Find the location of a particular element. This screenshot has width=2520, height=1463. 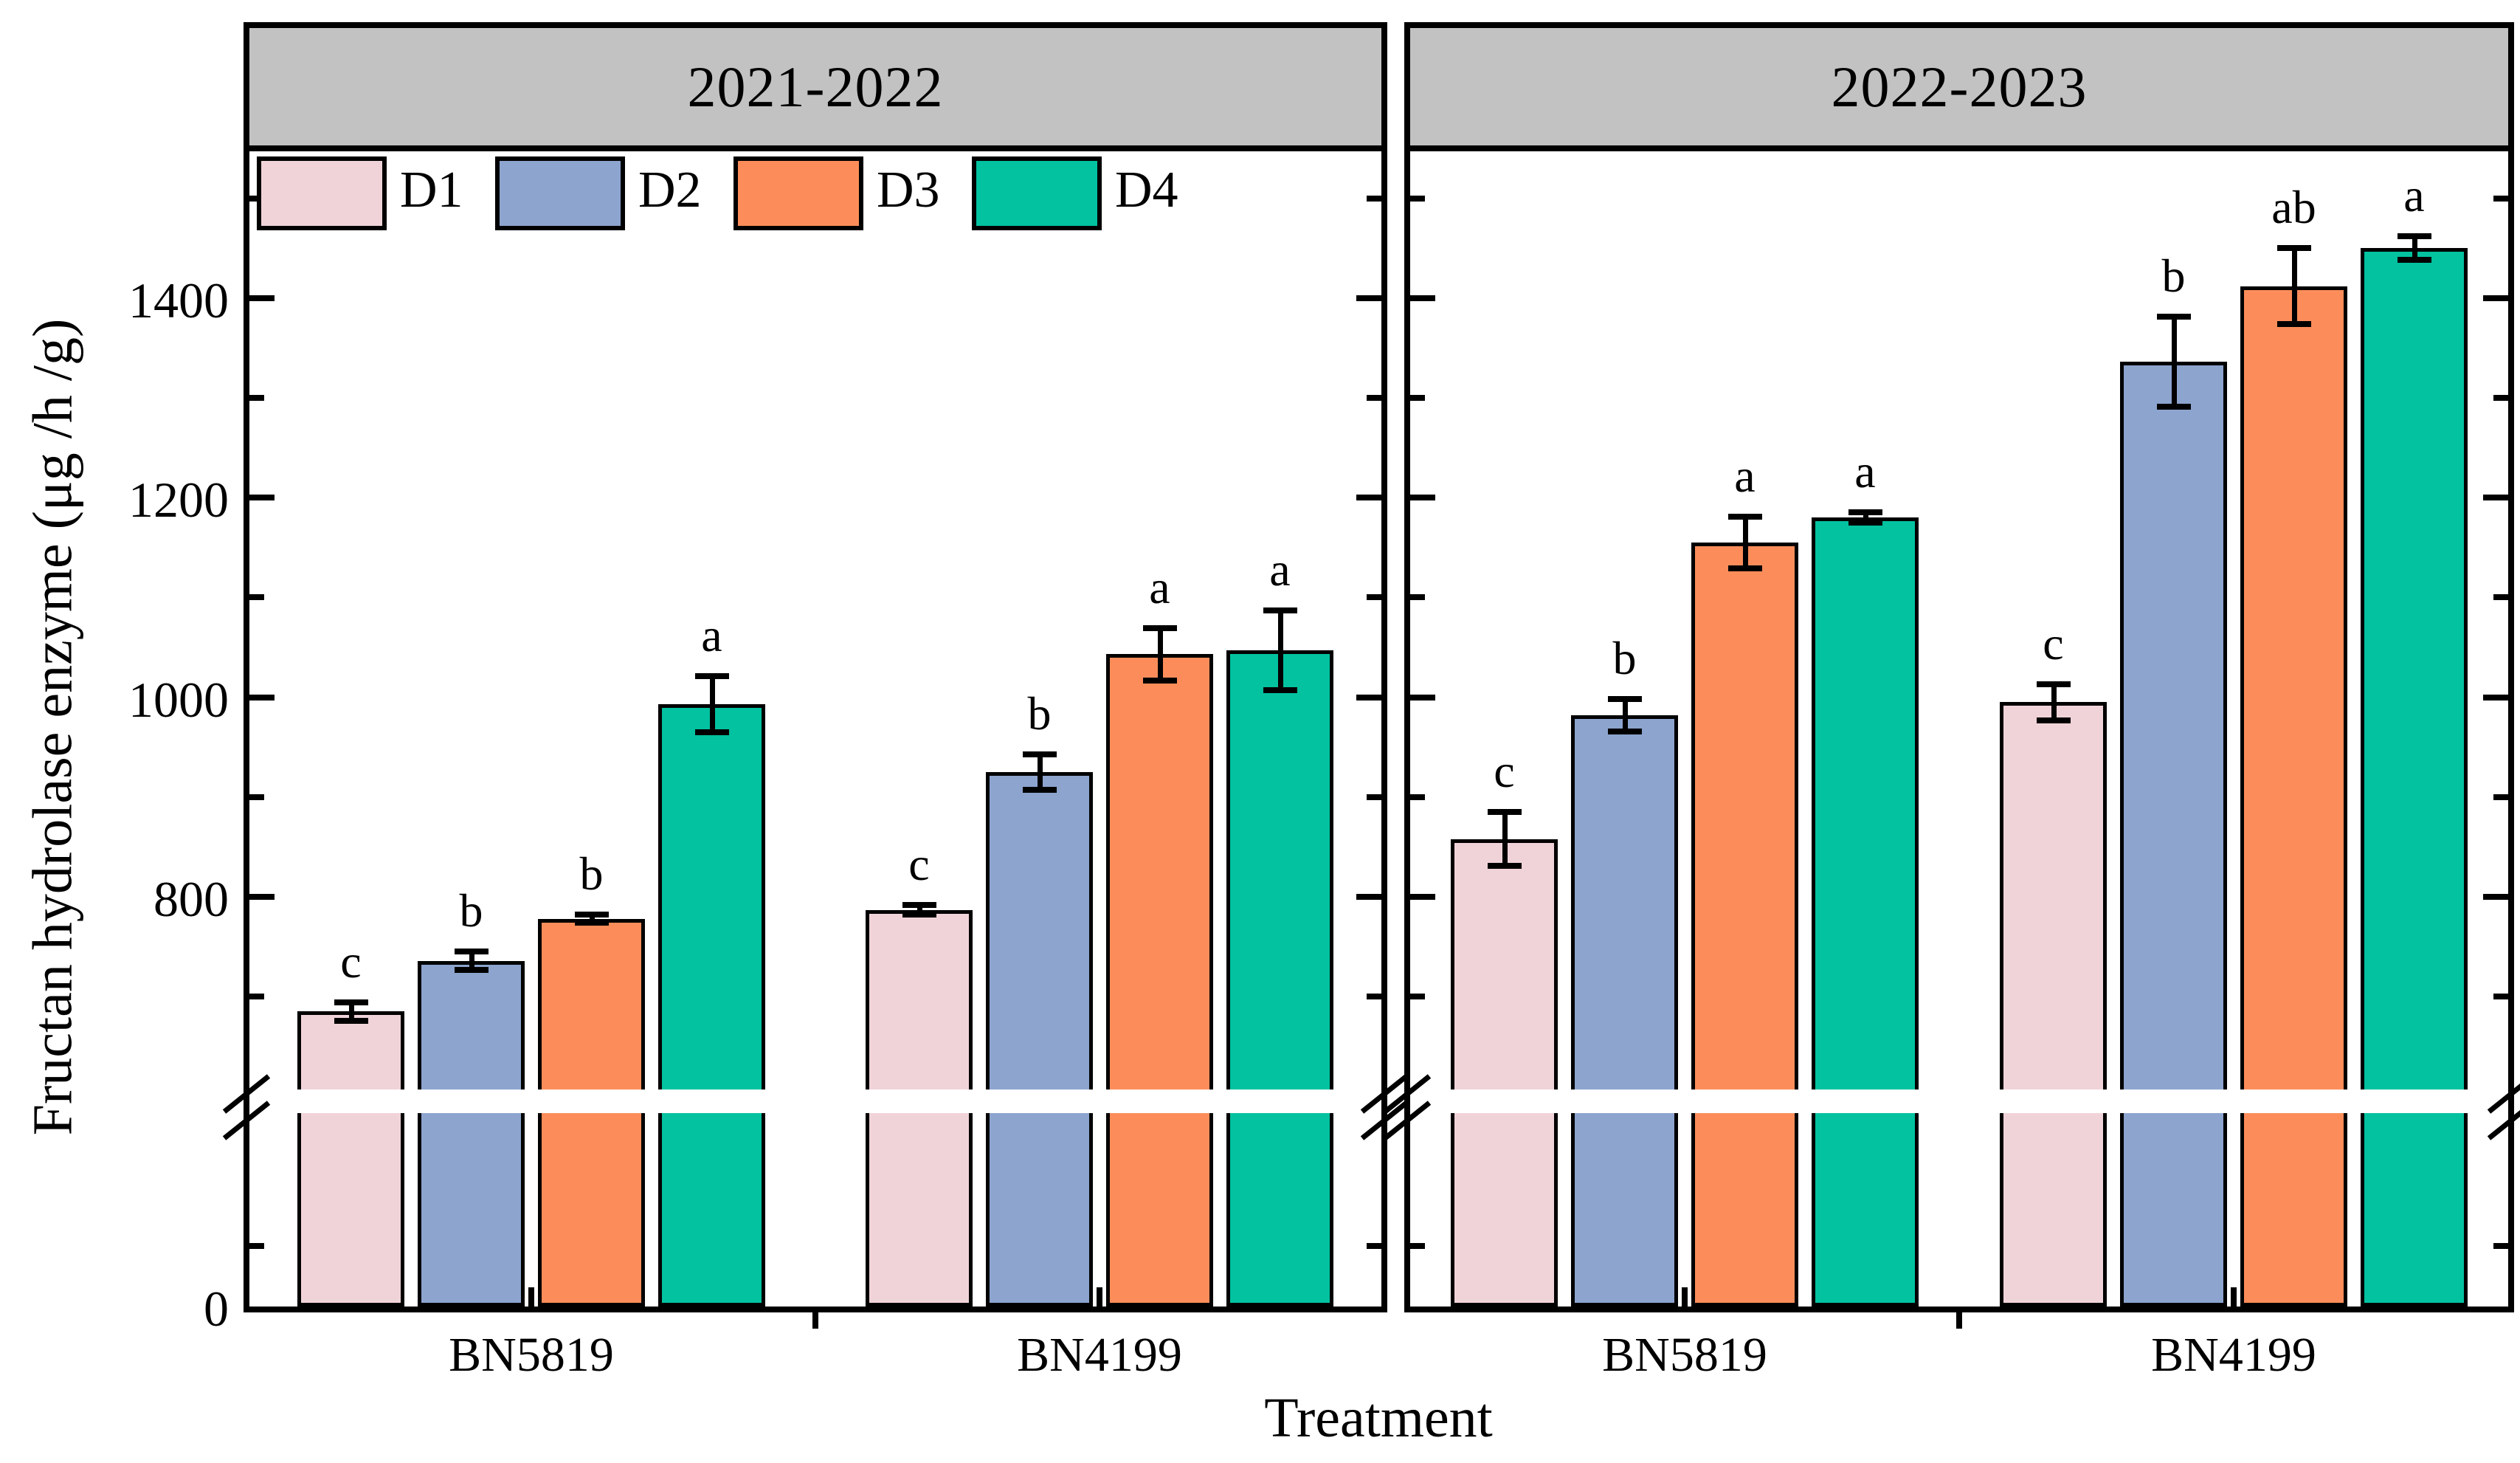

y-major-tick-1200-right is located at coordinates (1369, 498).